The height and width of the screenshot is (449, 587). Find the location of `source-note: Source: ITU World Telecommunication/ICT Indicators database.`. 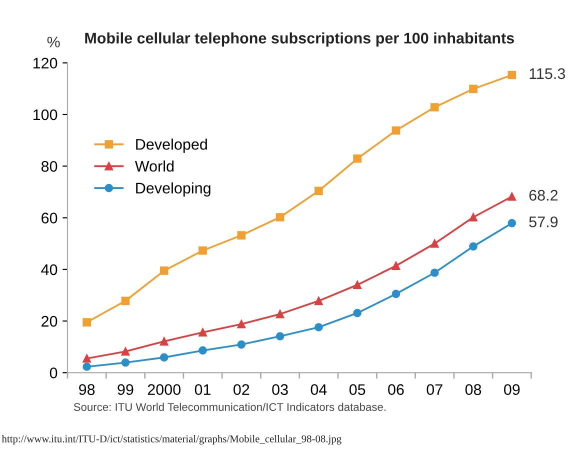

source-note: Source: ITU World Telecommunication/ICT Indicators database. is located at coordinates (230, 406).